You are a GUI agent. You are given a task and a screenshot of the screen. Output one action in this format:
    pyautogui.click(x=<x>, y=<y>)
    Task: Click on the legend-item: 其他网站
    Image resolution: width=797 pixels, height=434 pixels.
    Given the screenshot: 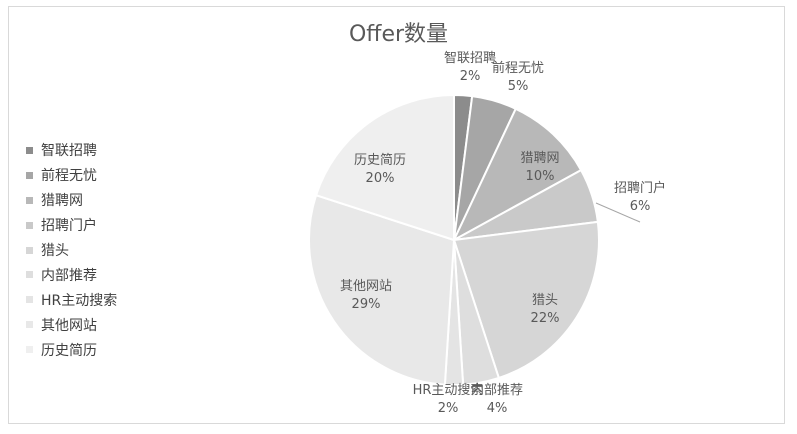 What is the action you would take?
    pyautogui.click(x=71, y=324)
    